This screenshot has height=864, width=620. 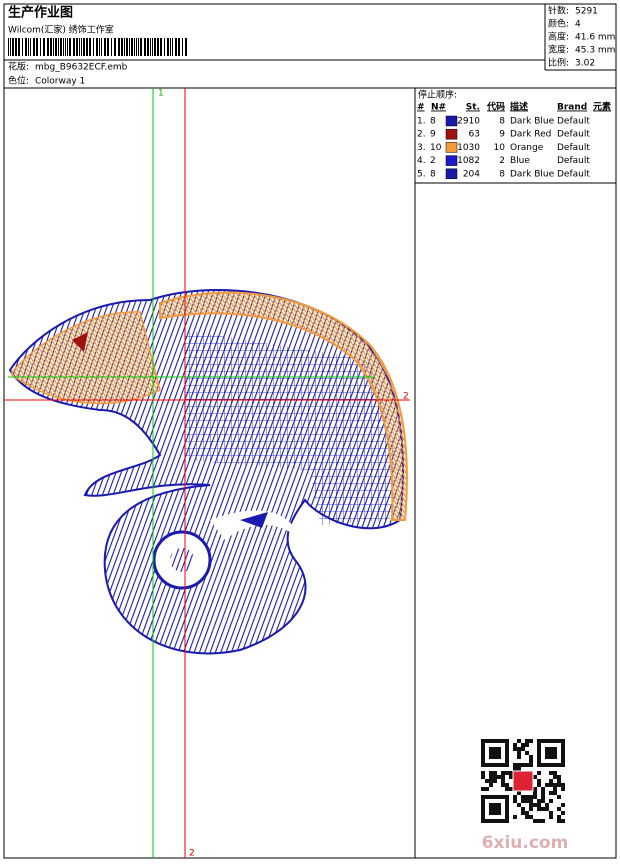 I want to click on stat-value: 45.3 mm, so click(x=595, y=51).